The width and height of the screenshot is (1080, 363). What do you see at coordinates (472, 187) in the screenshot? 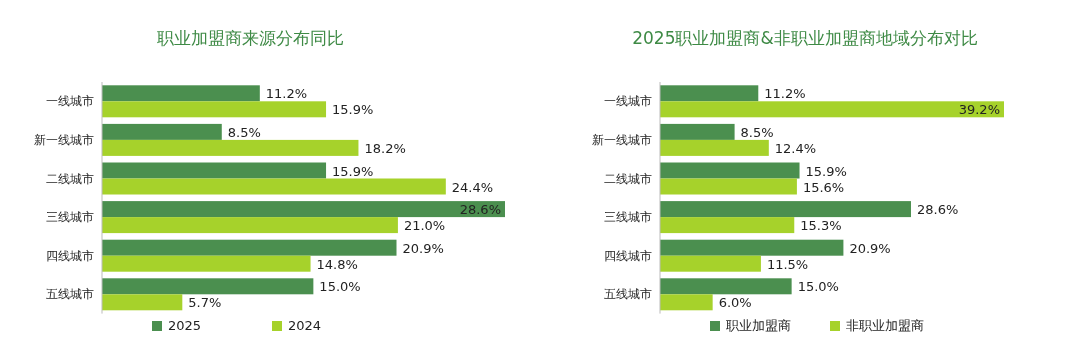
I see `data-label: 24.4%` at bounding box center [472, 187].